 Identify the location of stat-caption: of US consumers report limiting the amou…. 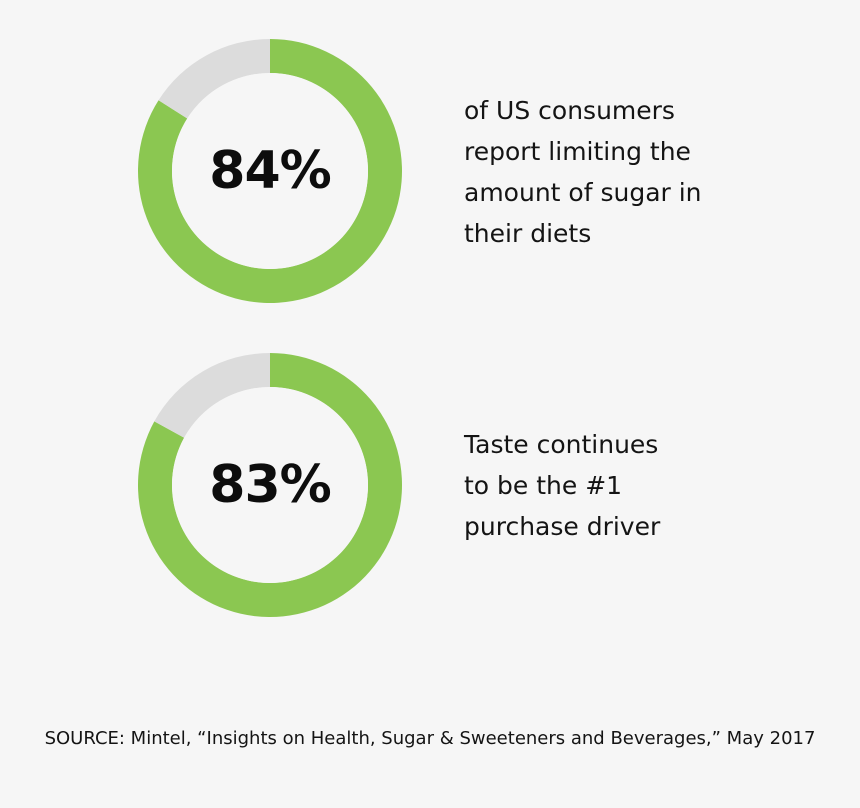
(583, 172).